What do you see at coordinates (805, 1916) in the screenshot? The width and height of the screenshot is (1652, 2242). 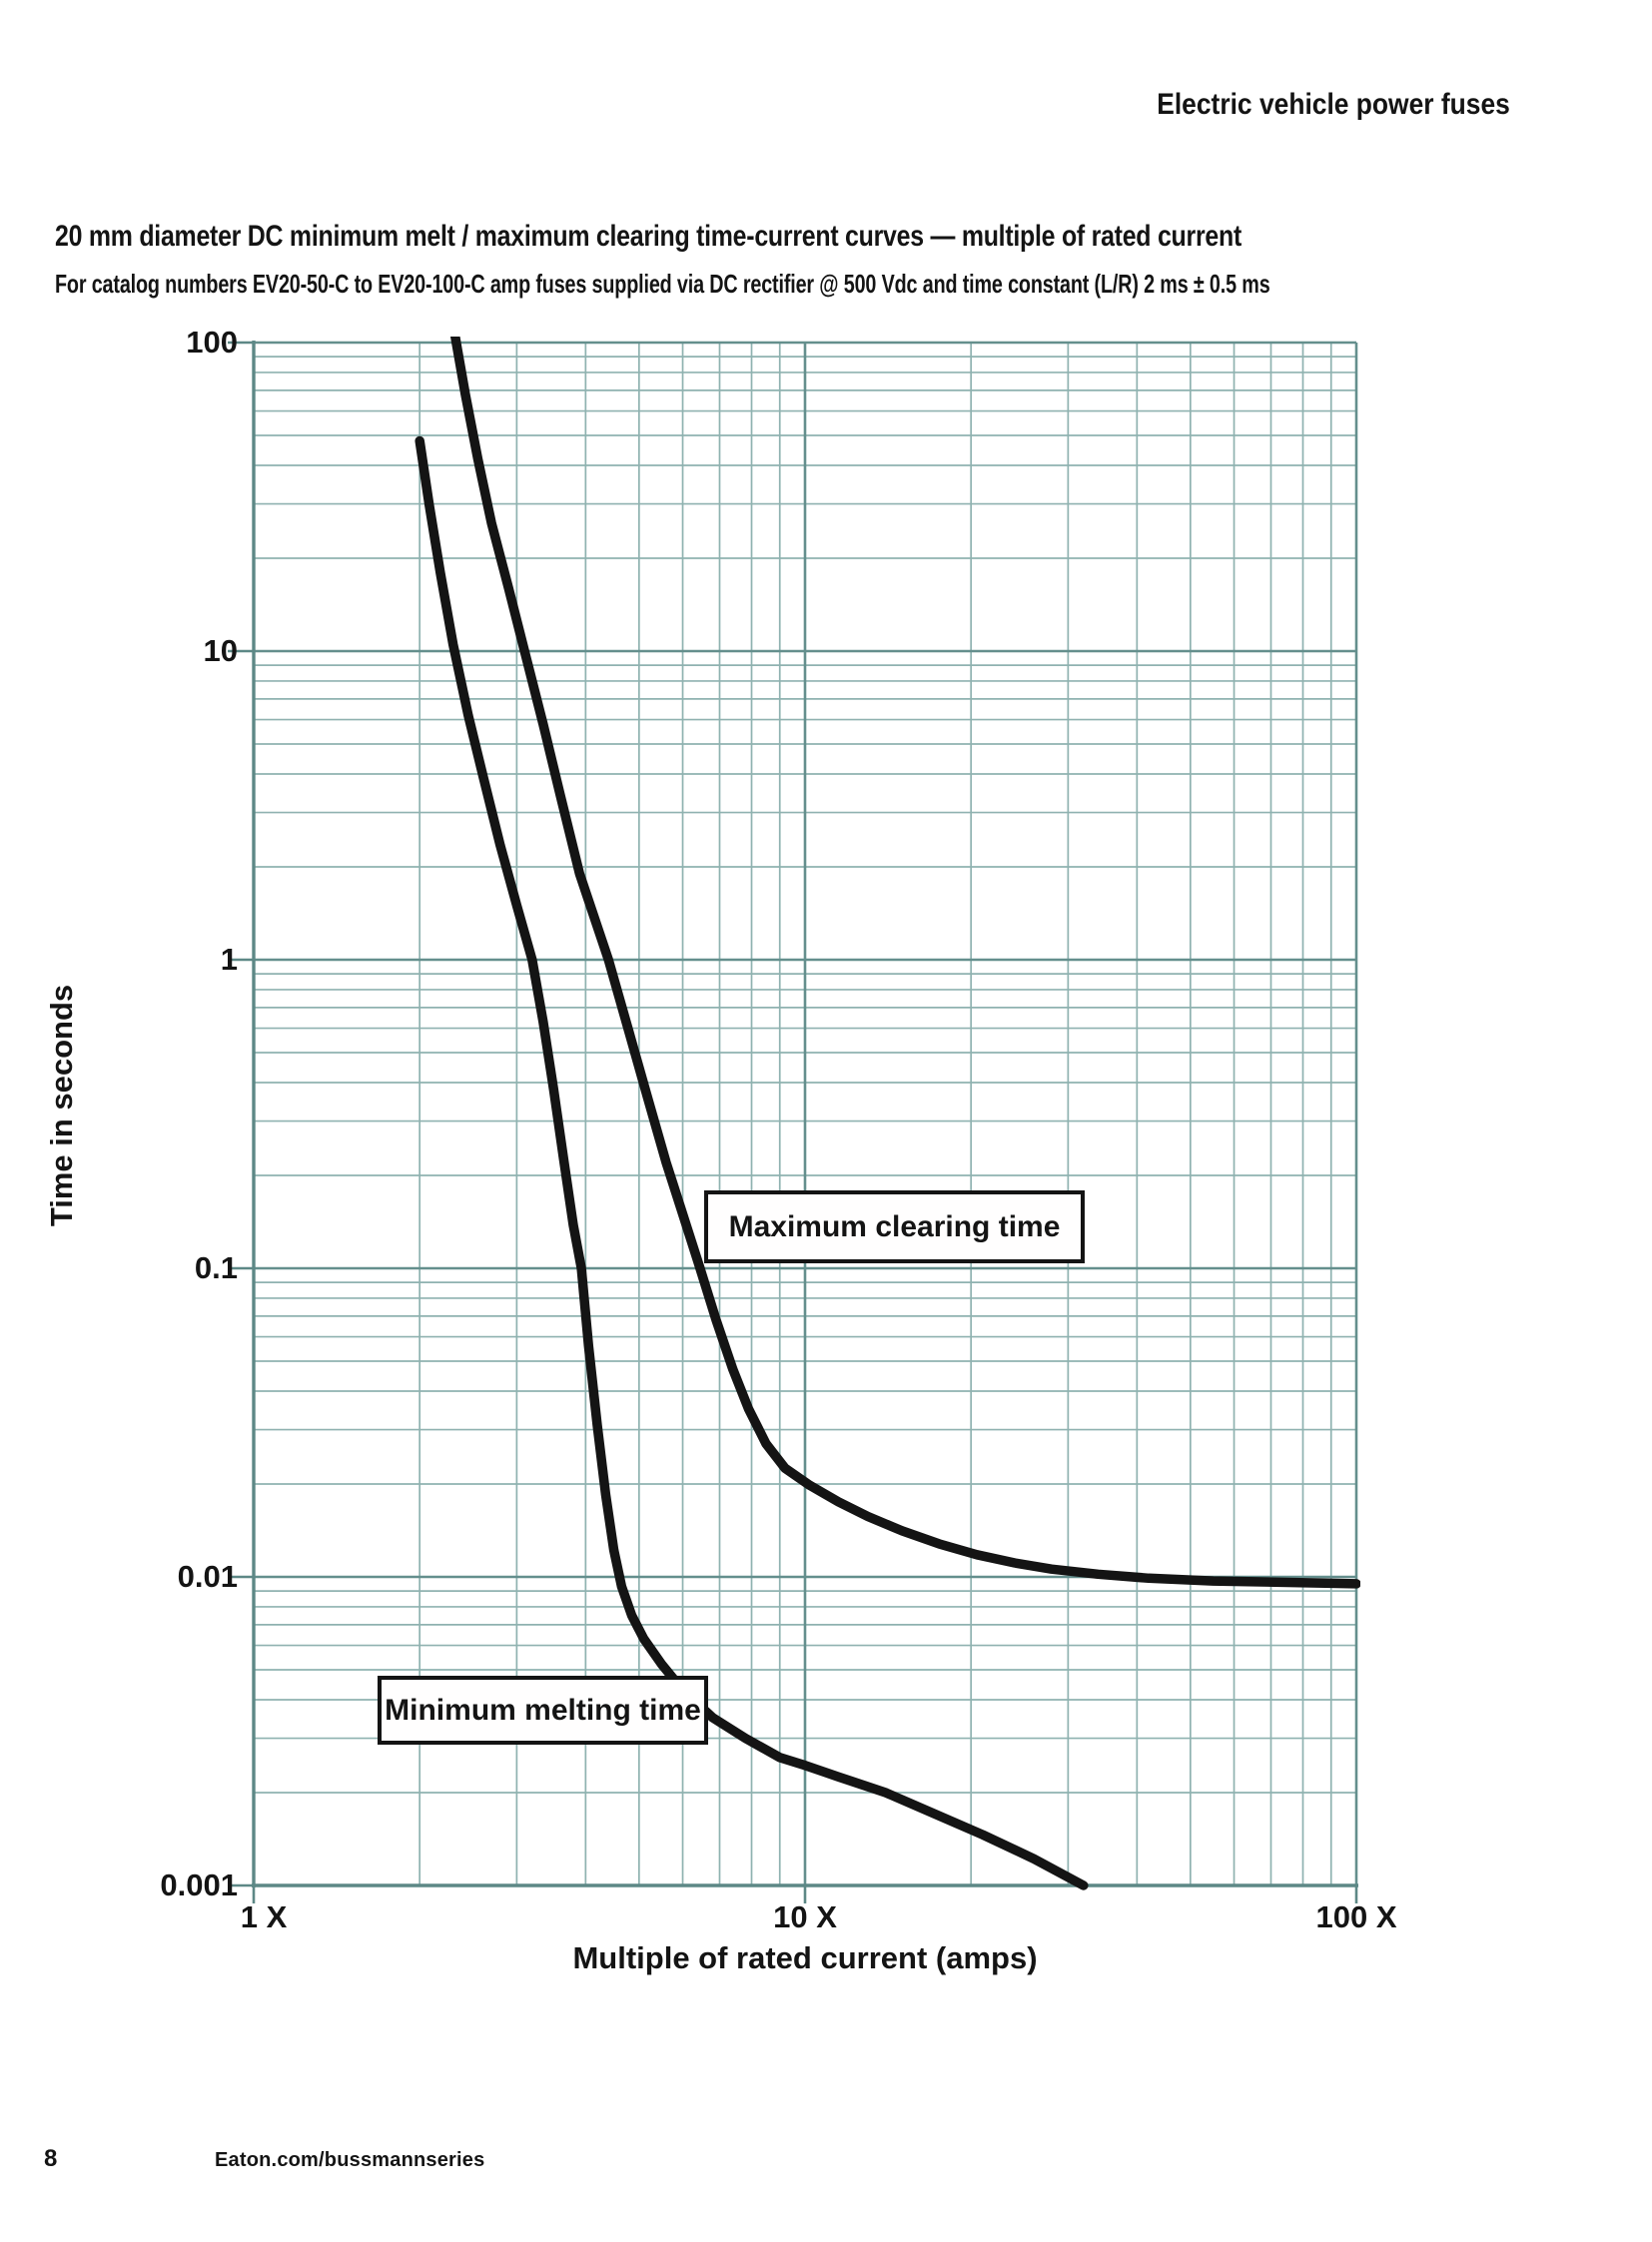 I see `x-tick-label-10X: 10 X` at bounding box center [805, 1916].